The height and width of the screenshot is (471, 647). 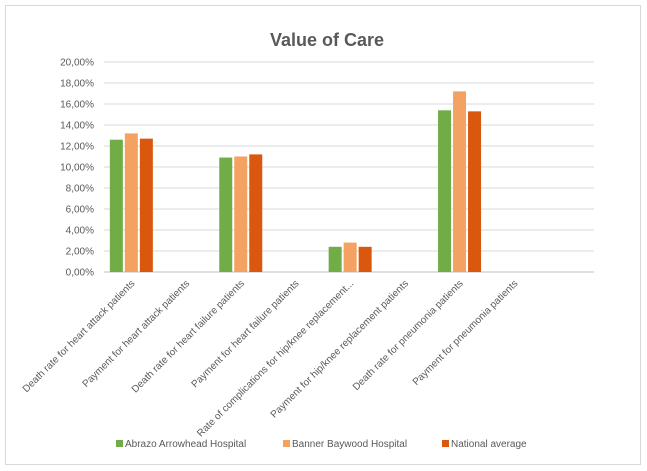 What do you see at coordinates (80, 231) in the screenshot?
I see `y-tick-label: 4,00%` at bounding box center [80, 231].